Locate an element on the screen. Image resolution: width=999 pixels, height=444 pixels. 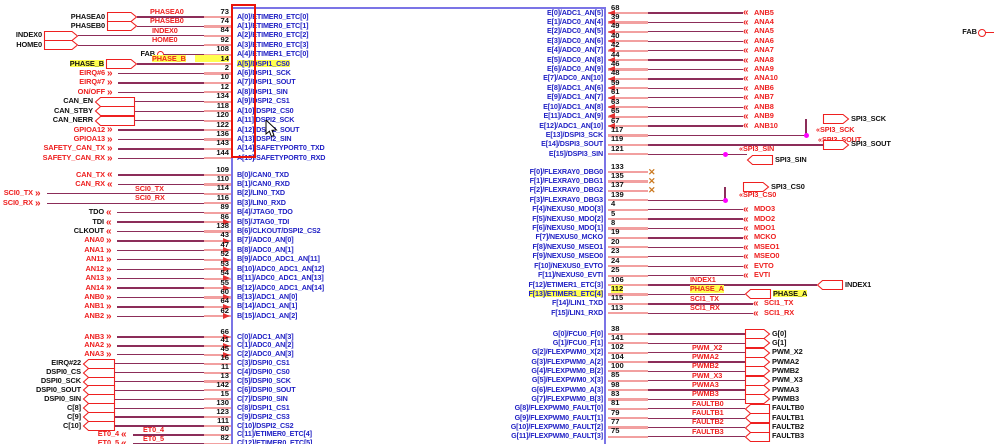
pin-number: 143 is located at coordinates (222, 143).